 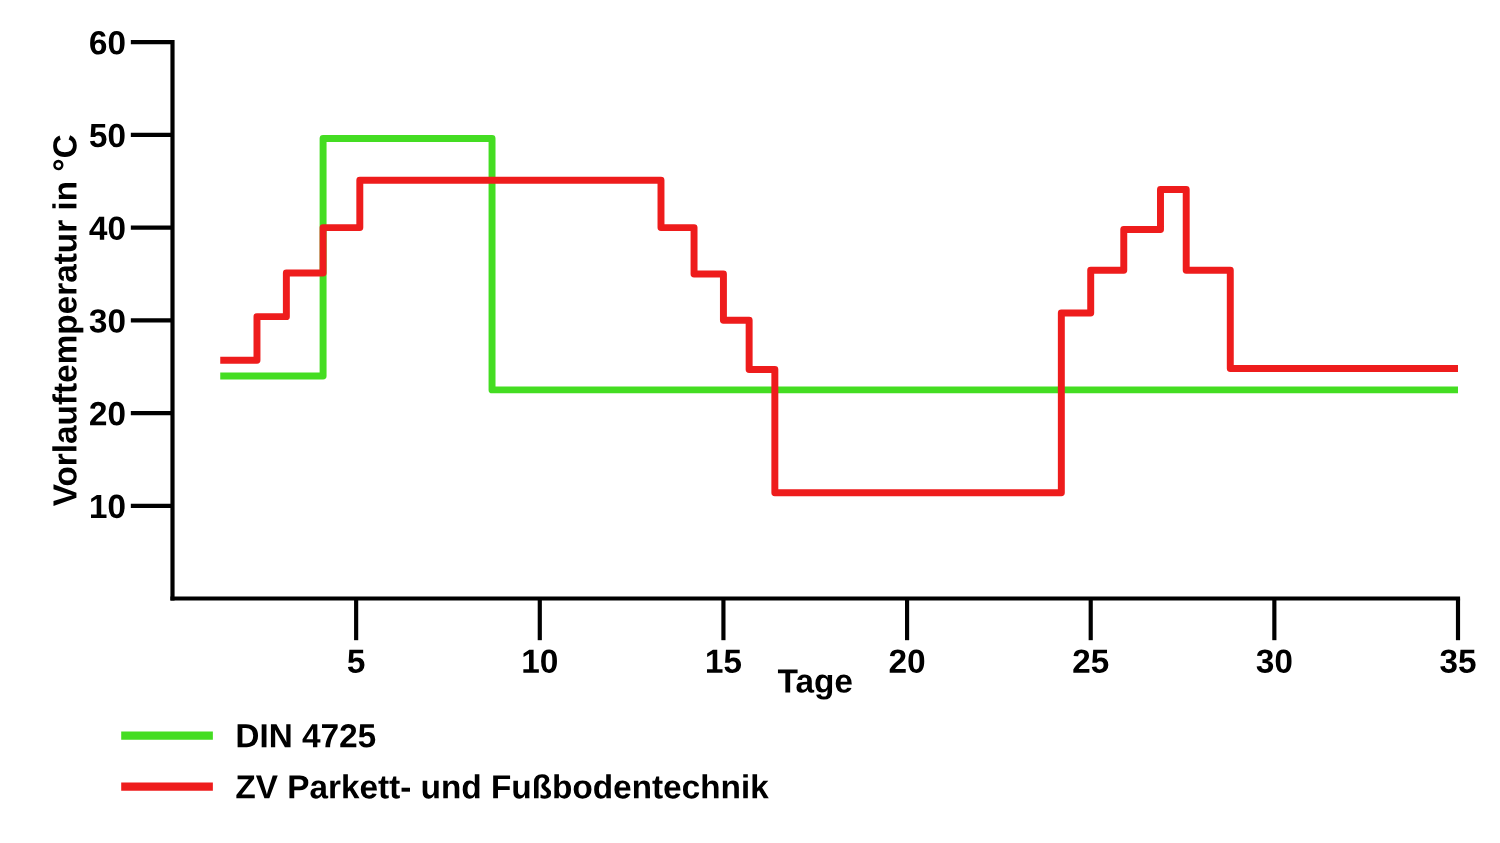 What do you see at coordinates (814, 684) in the screenshot?
I see `x-axis-title: Tage` at bounding box center [814, 684].